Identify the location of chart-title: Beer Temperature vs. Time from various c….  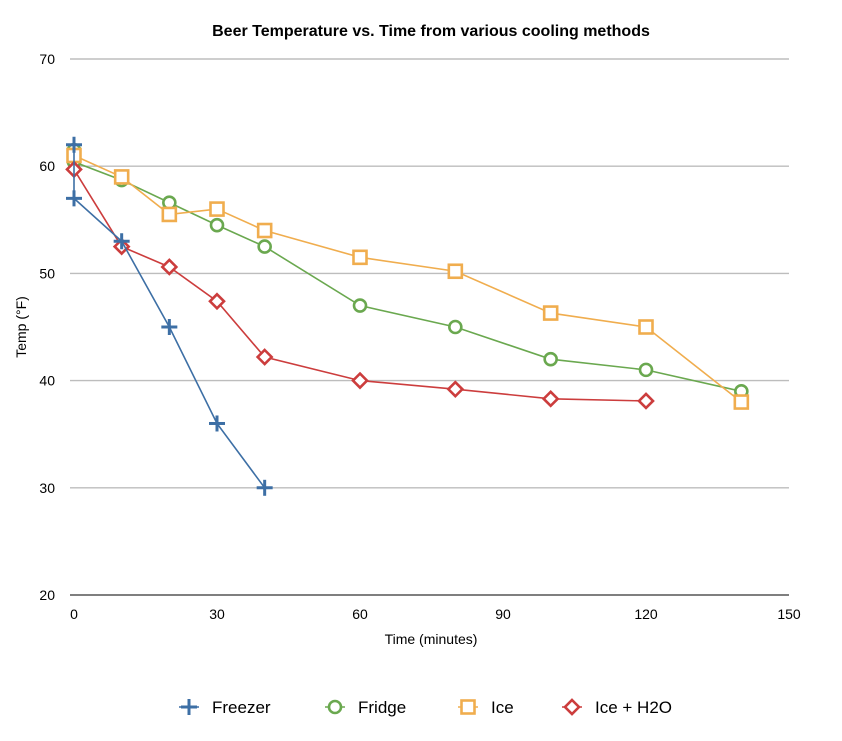
(431, 31).